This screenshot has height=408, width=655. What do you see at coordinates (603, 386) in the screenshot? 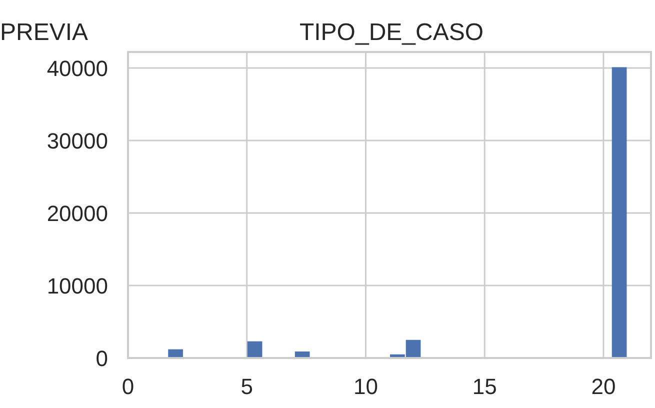
I see `x-tick-label: 20` at bounding box center [603, 386].